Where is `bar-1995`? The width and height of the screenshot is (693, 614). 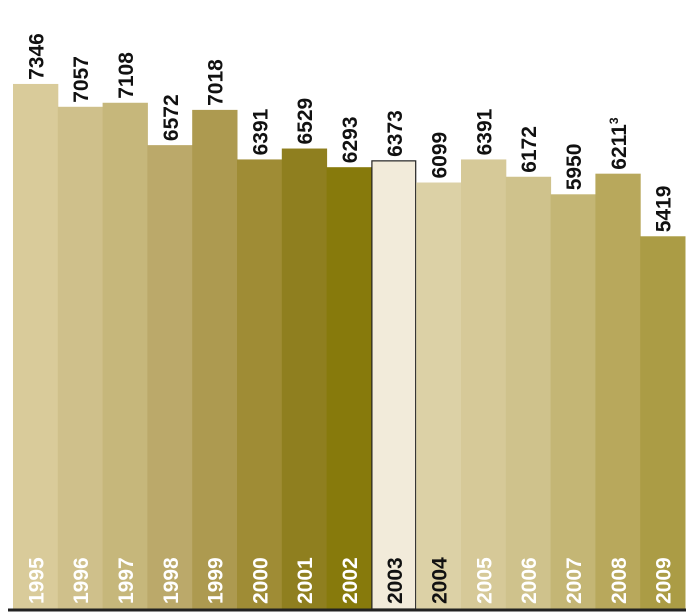
bar-1995 is located at coordinates (36, 346).